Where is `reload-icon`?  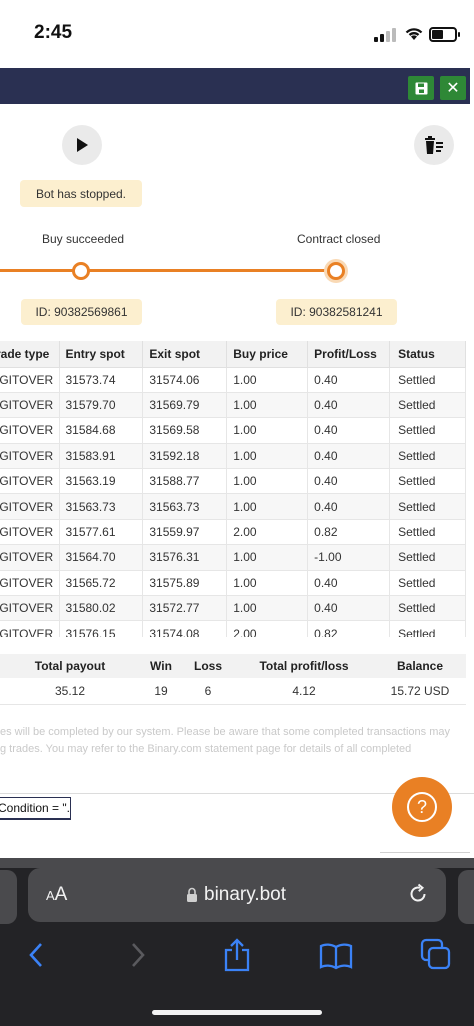
reload-icon is located at coordinates (418, 894).